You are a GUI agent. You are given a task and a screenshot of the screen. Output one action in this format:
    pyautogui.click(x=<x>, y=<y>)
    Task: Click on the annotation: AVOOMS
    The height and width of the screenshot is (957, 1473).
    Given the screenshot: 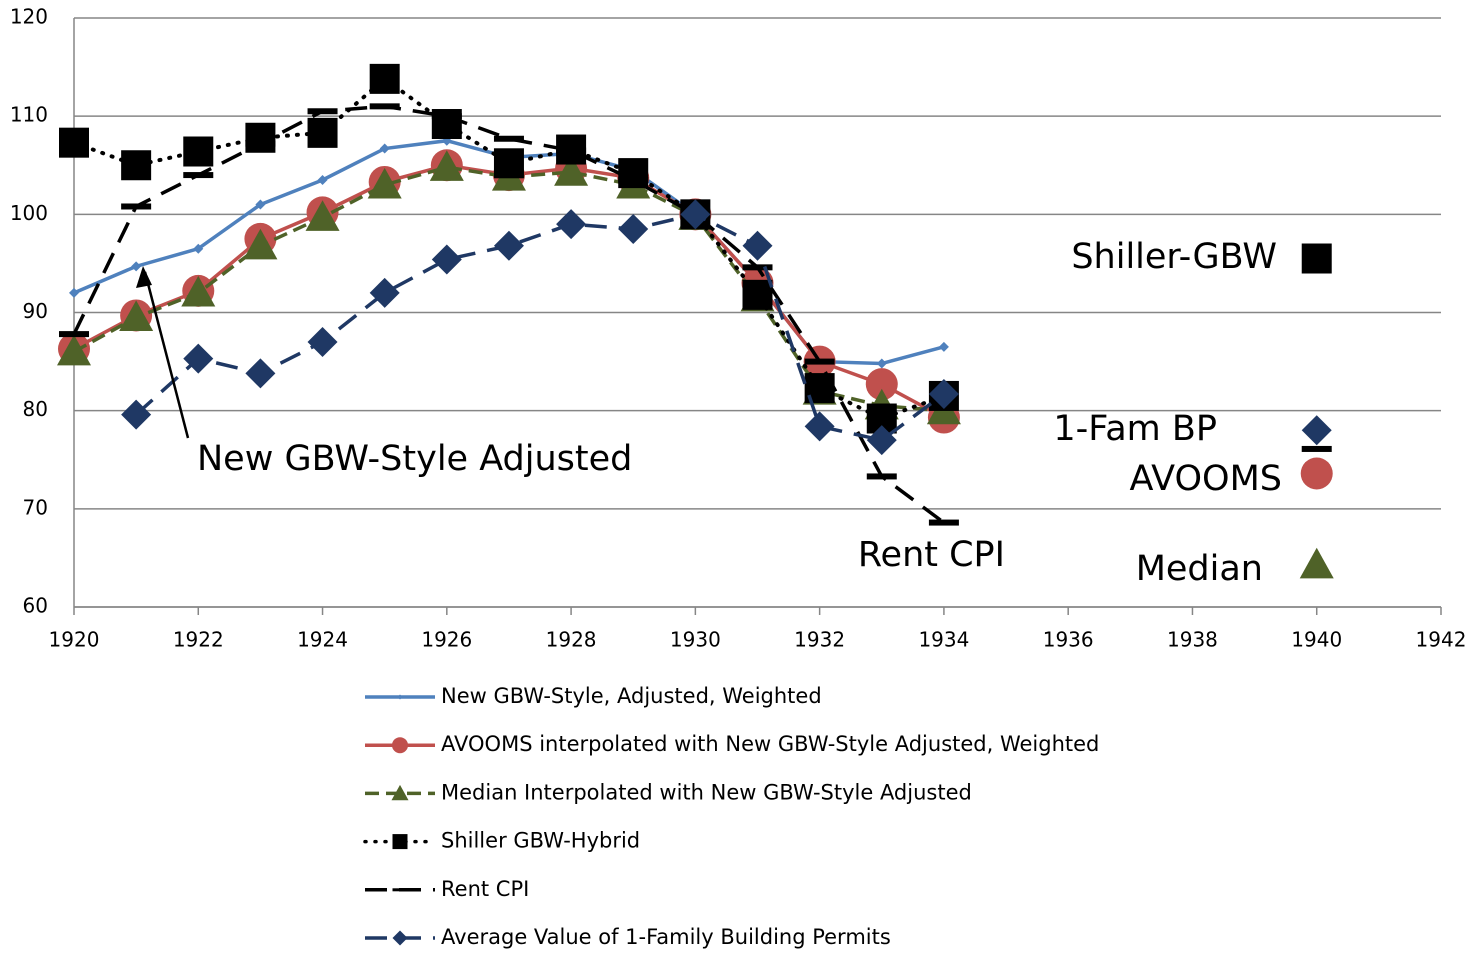 What is the action you would take?
    pyautogui.click(x=1205, y=479)
    